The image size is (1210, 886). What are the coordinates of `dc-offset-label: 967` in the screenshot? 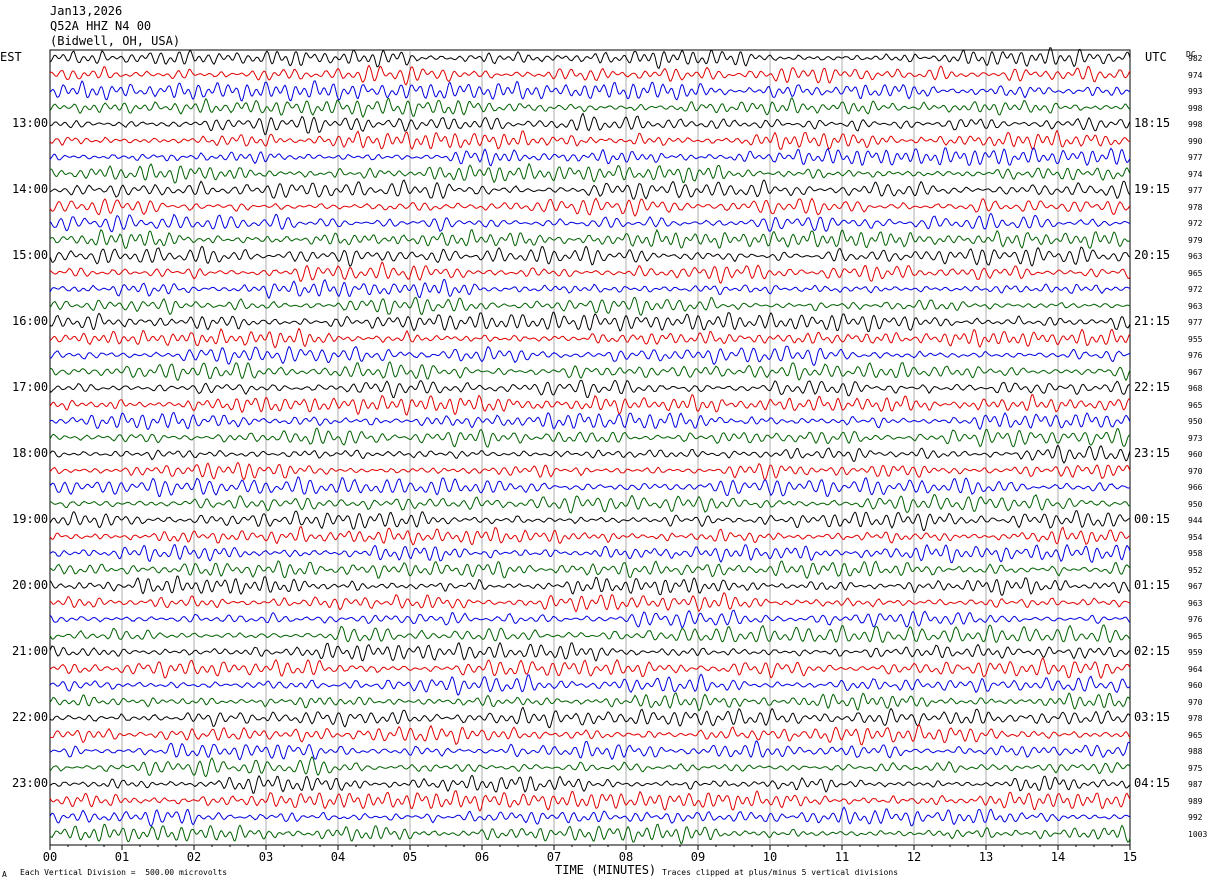 It's located at (1195, 586).